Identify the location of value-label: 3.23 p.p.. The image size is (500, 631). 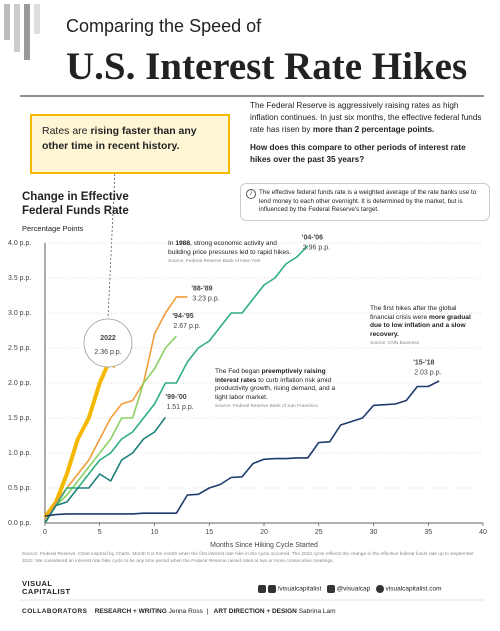
(205, 299).